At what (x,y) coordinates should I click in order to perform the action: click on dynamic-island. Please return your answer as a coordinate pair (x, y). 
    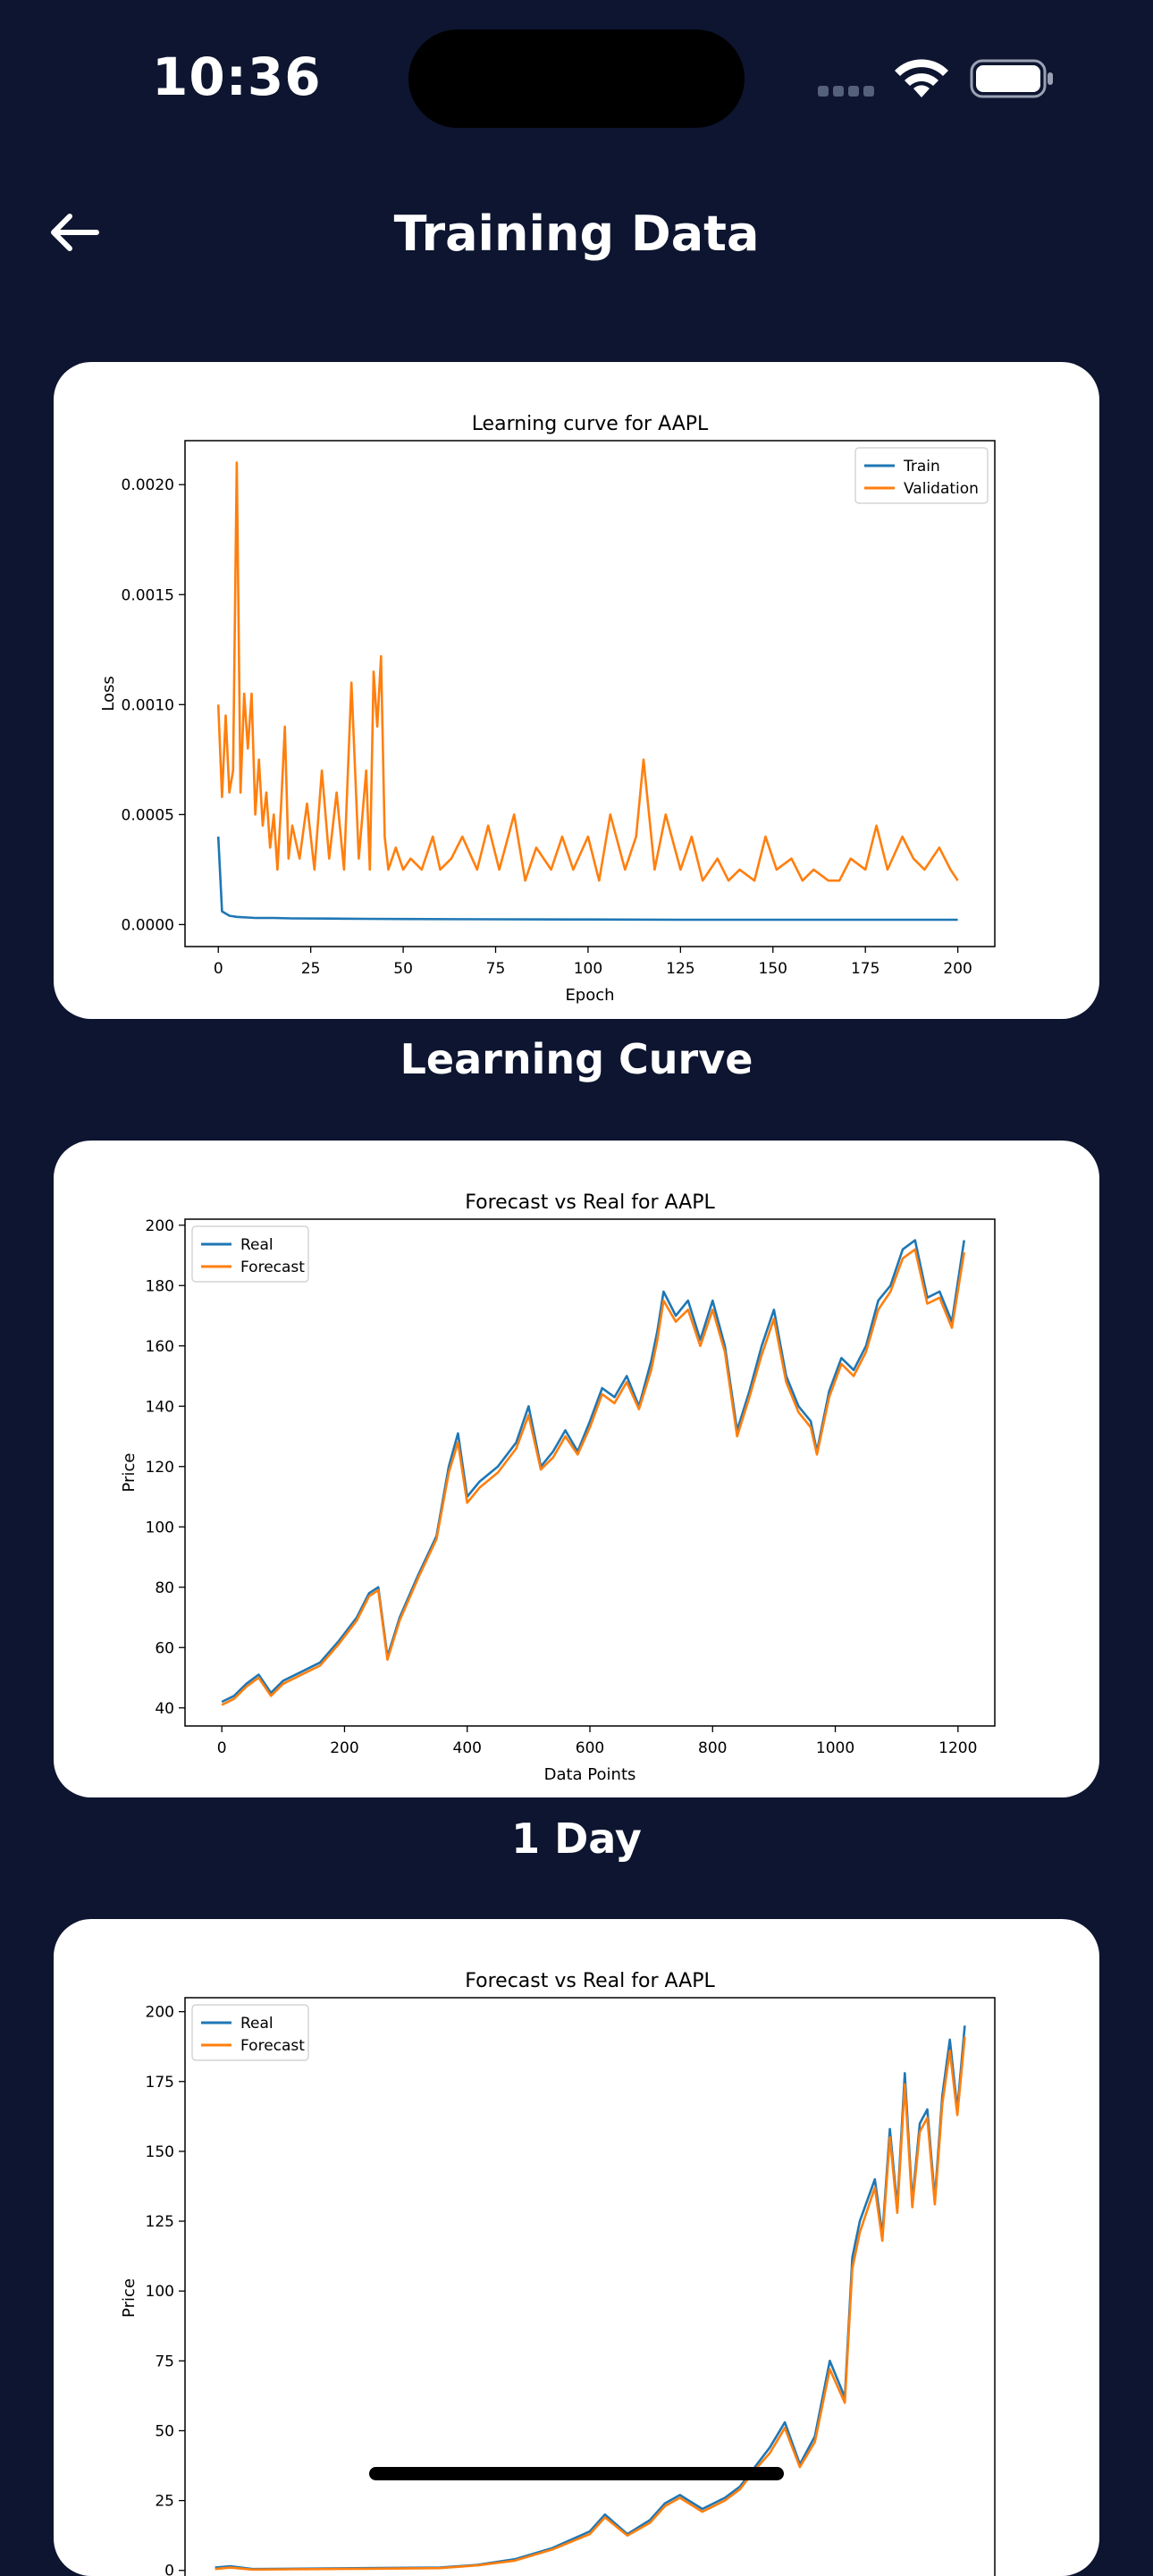
    Looking at the image, I should click on (576, 79).